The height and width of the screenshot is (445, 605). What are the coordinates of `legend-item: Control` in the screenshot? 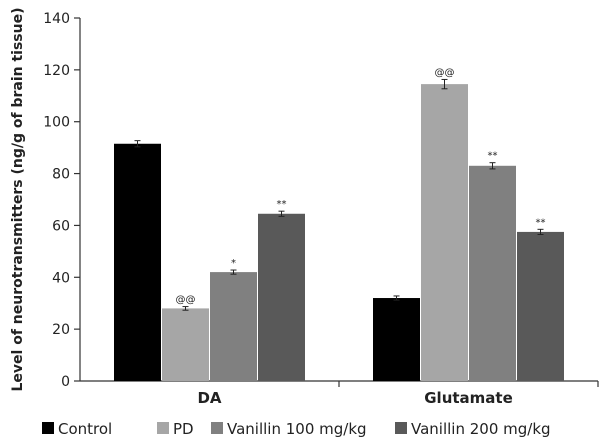 It's located at (77, 429).